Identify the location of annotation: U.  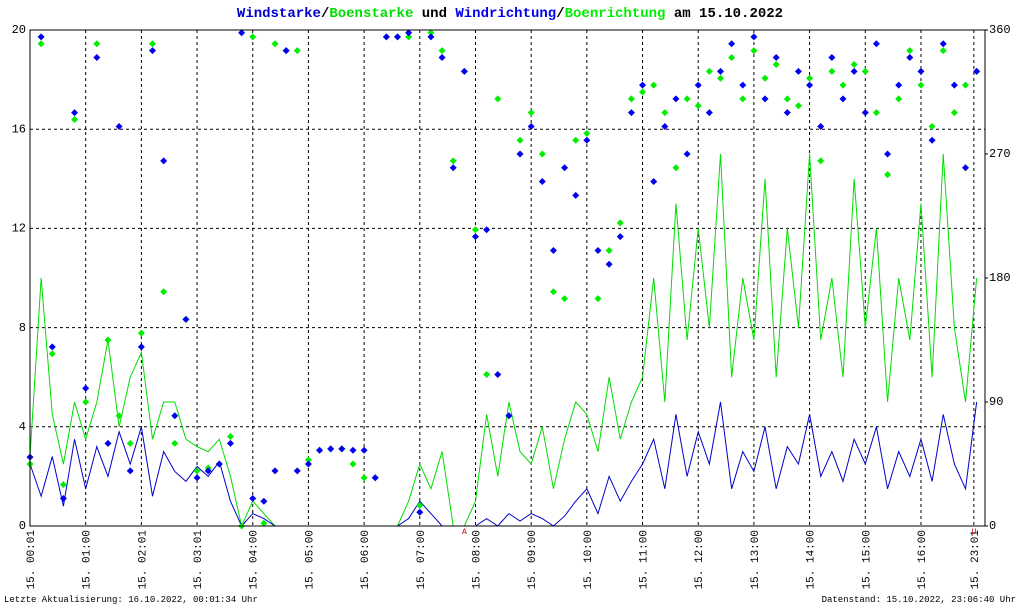
(973, 532).